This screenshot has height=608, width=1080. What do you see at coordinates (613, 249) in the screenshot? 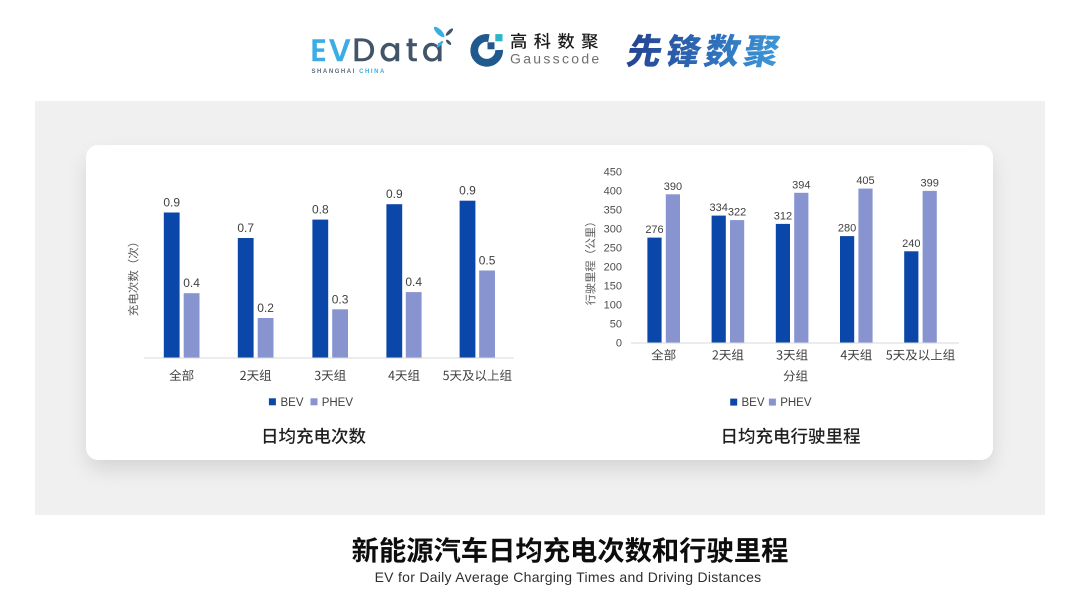
I see `svg-text: 250` at bounding box center [613, 249].